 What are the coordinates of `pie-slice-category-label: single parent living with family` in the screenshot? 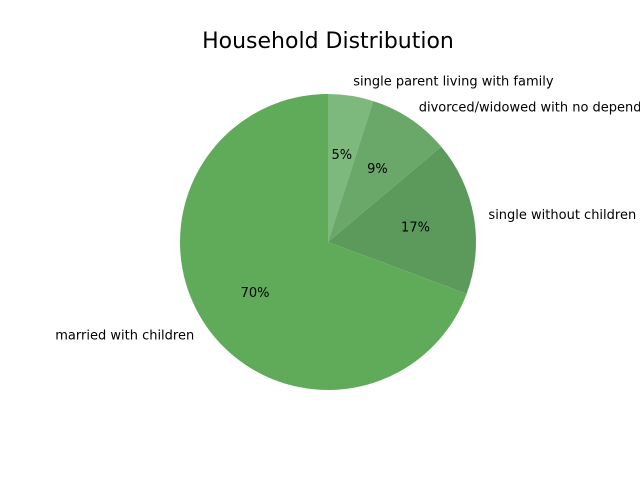 It's located at (453, 82).